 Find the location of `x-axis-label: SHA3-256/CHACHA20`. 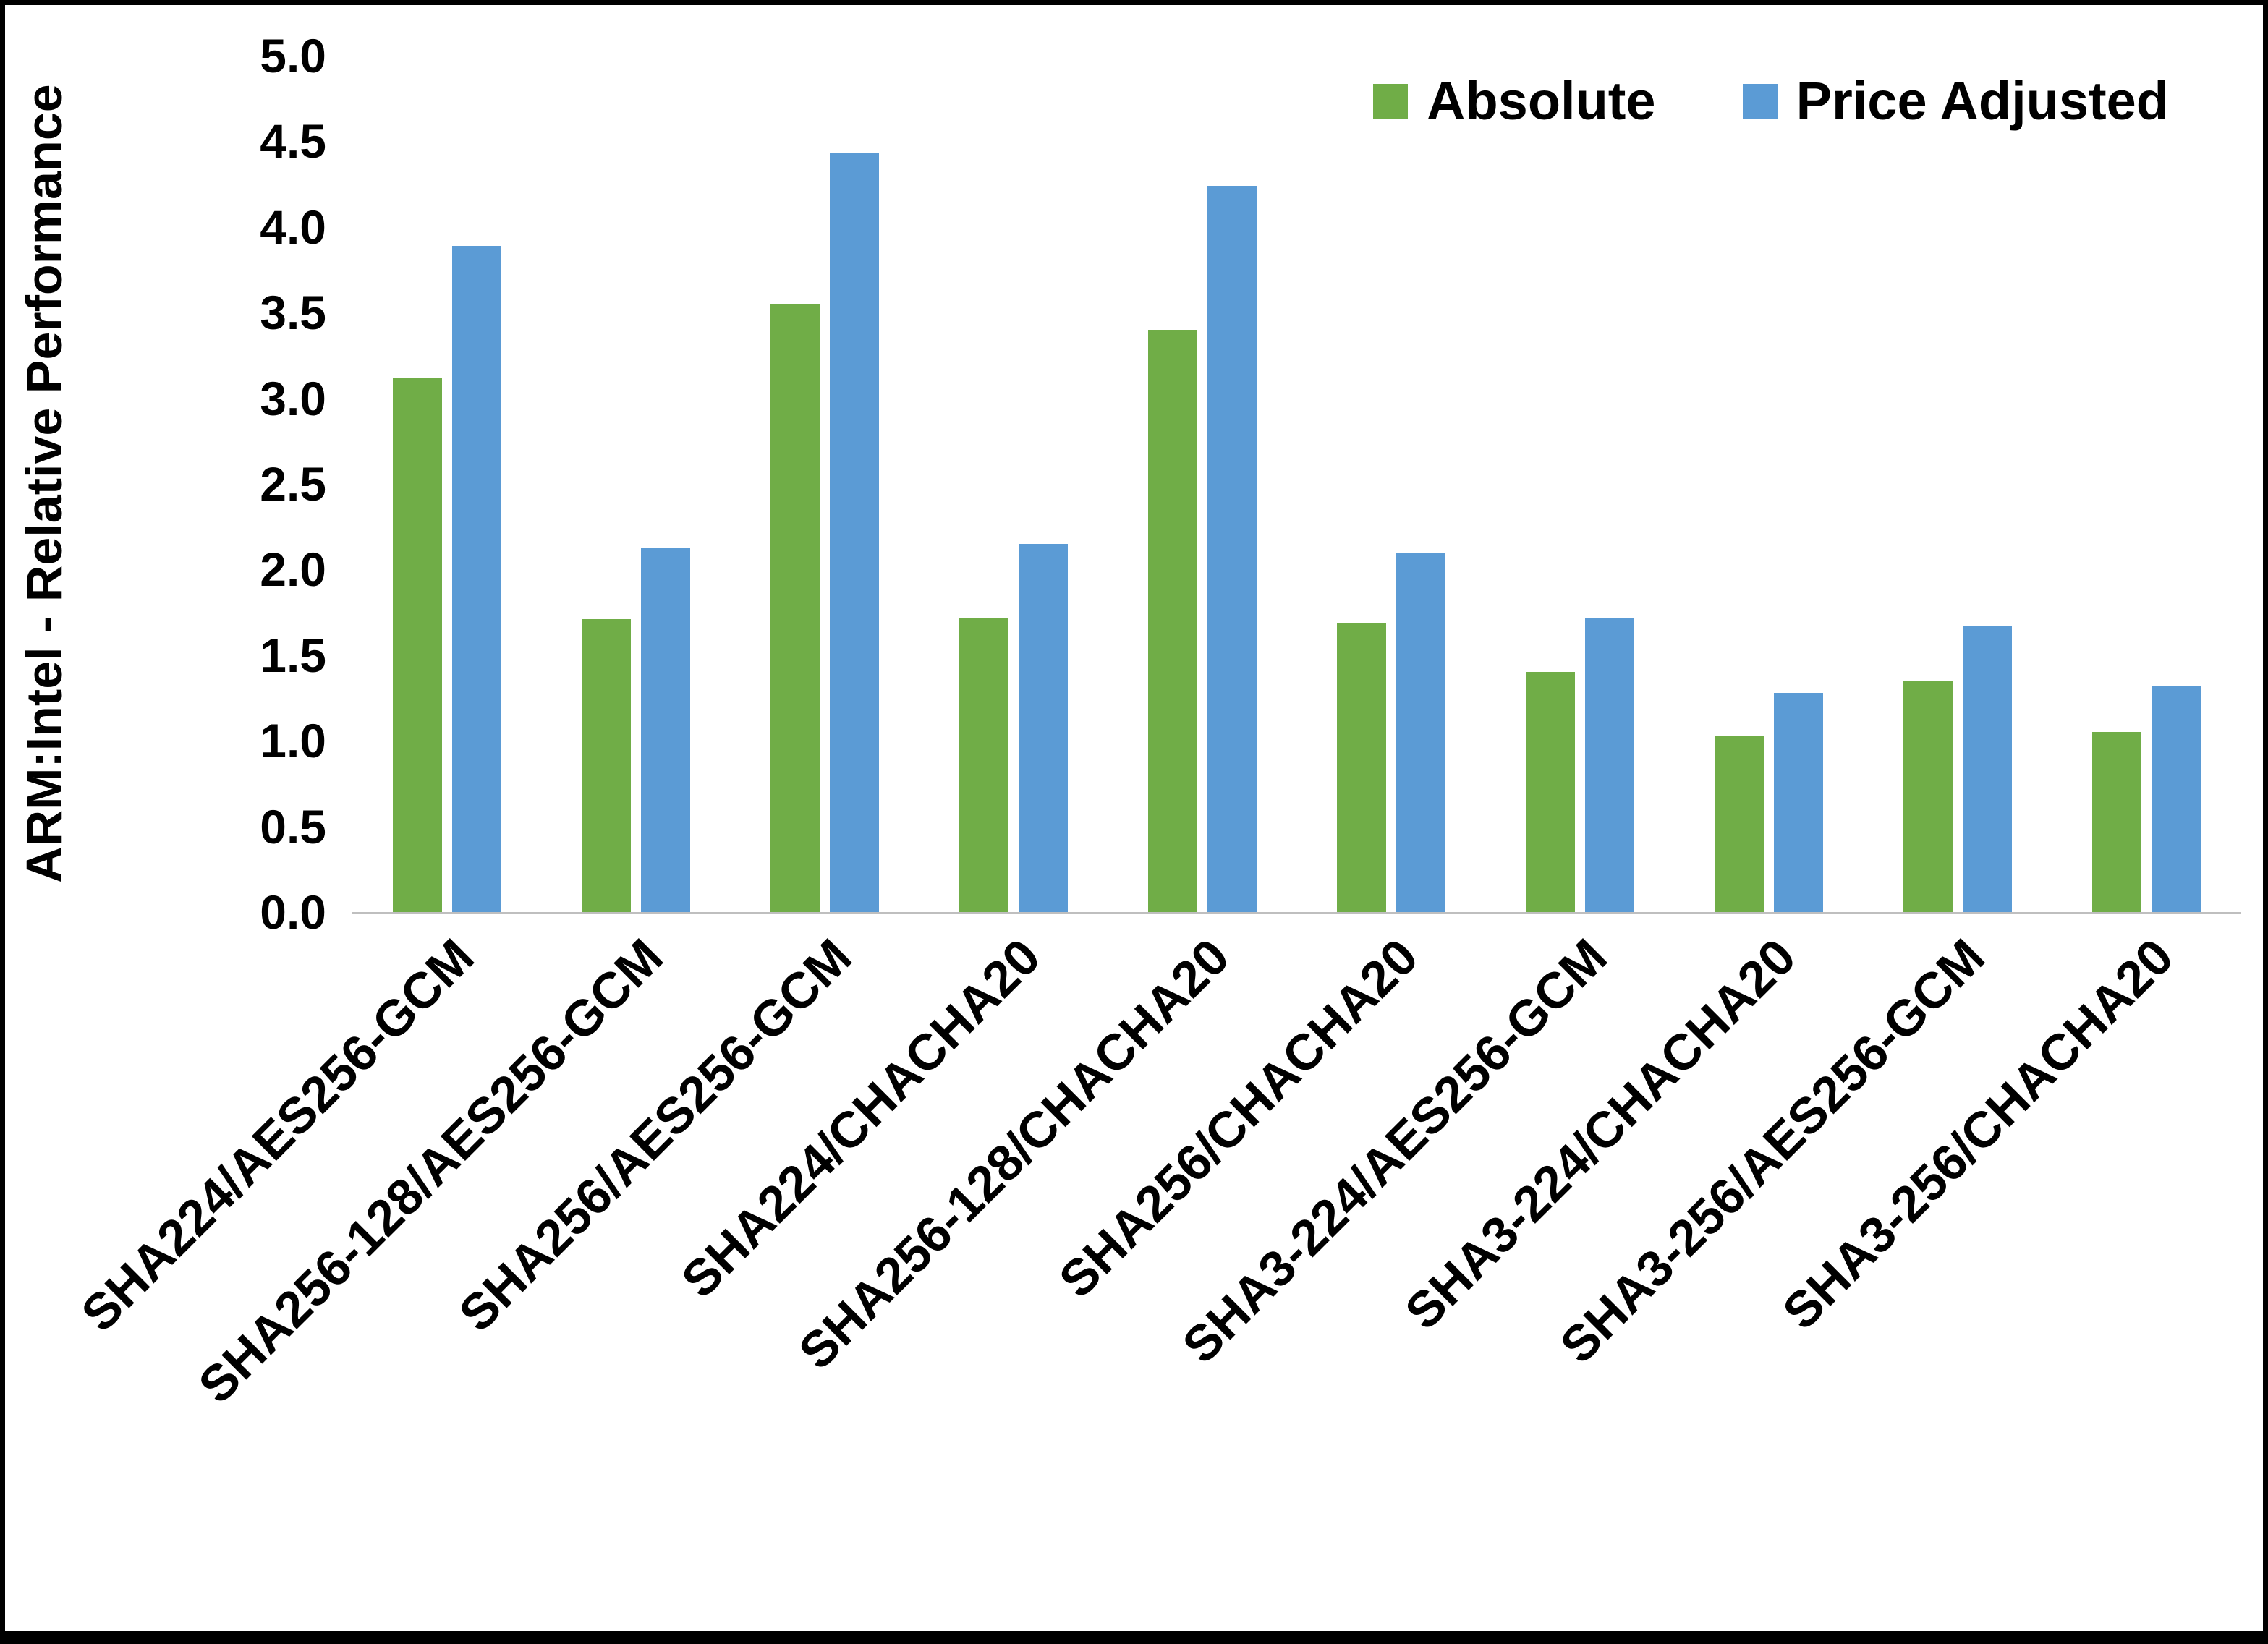

x-axis-label: SHA3-256/CHACHA20 is located at coordinates (1978, 1134).